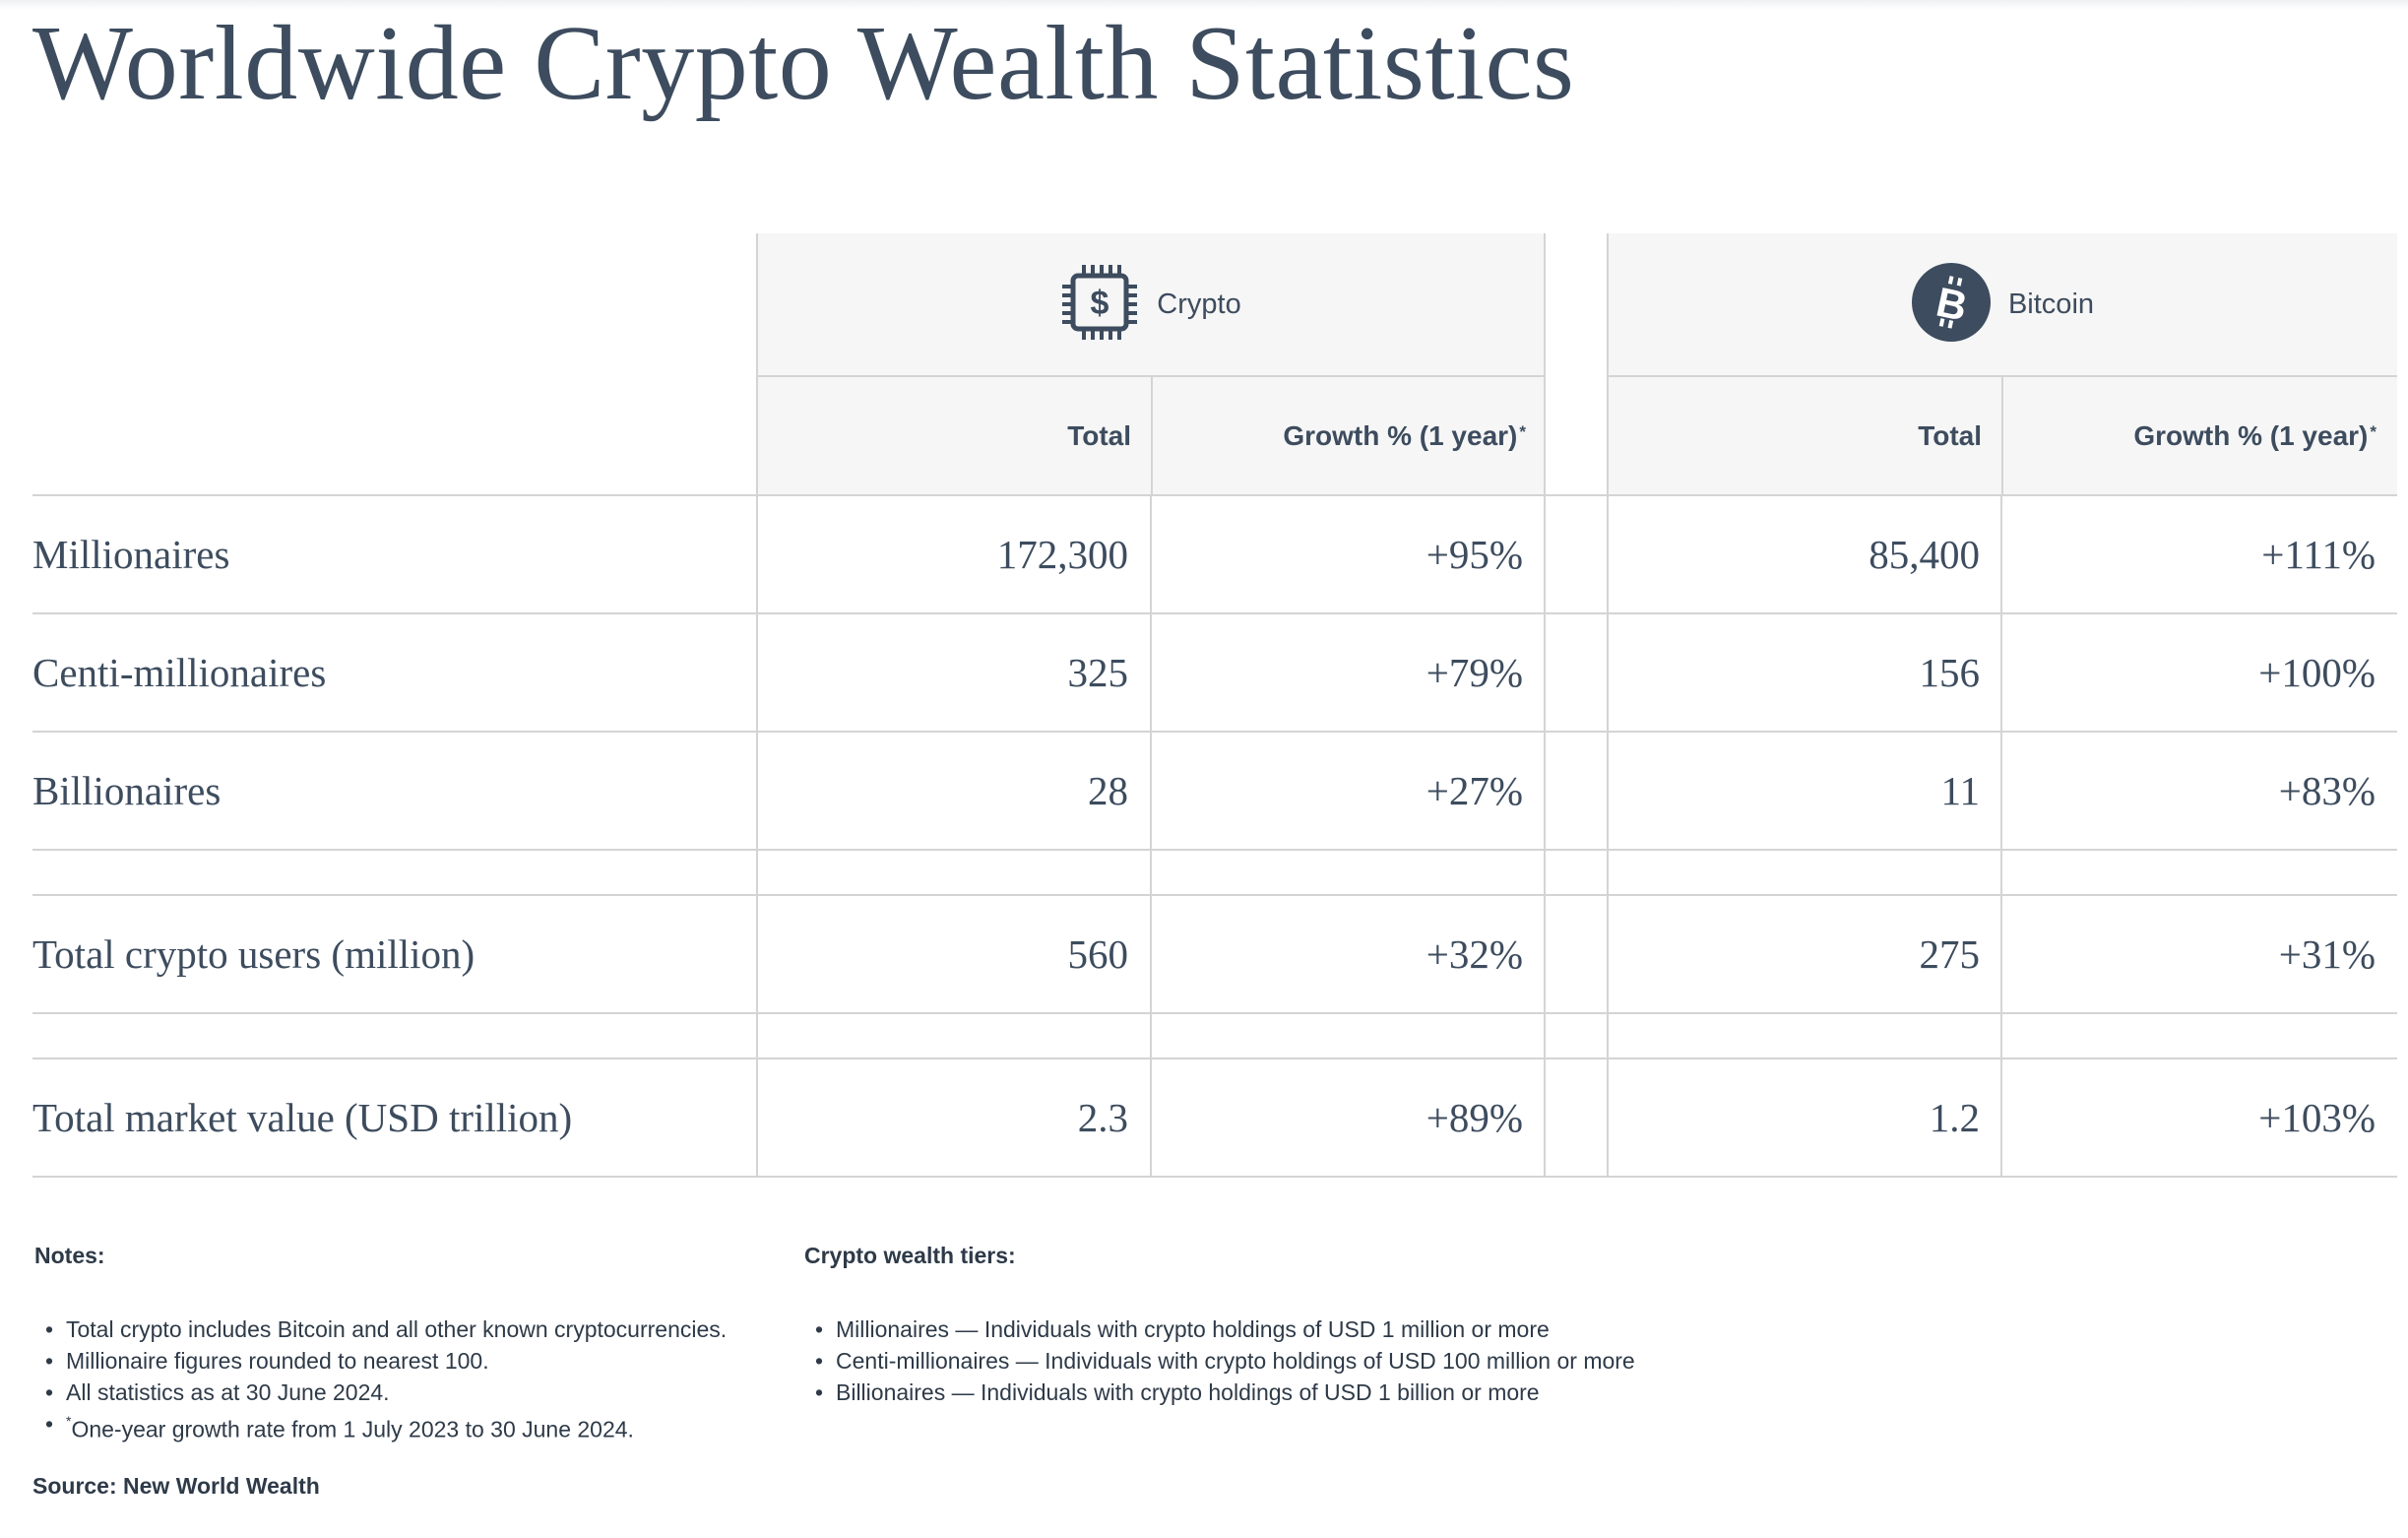 Image resolution: width=2408 pixels, height=1538 pixels. I want to click on row-label: Billionaires, so click(127, 790).